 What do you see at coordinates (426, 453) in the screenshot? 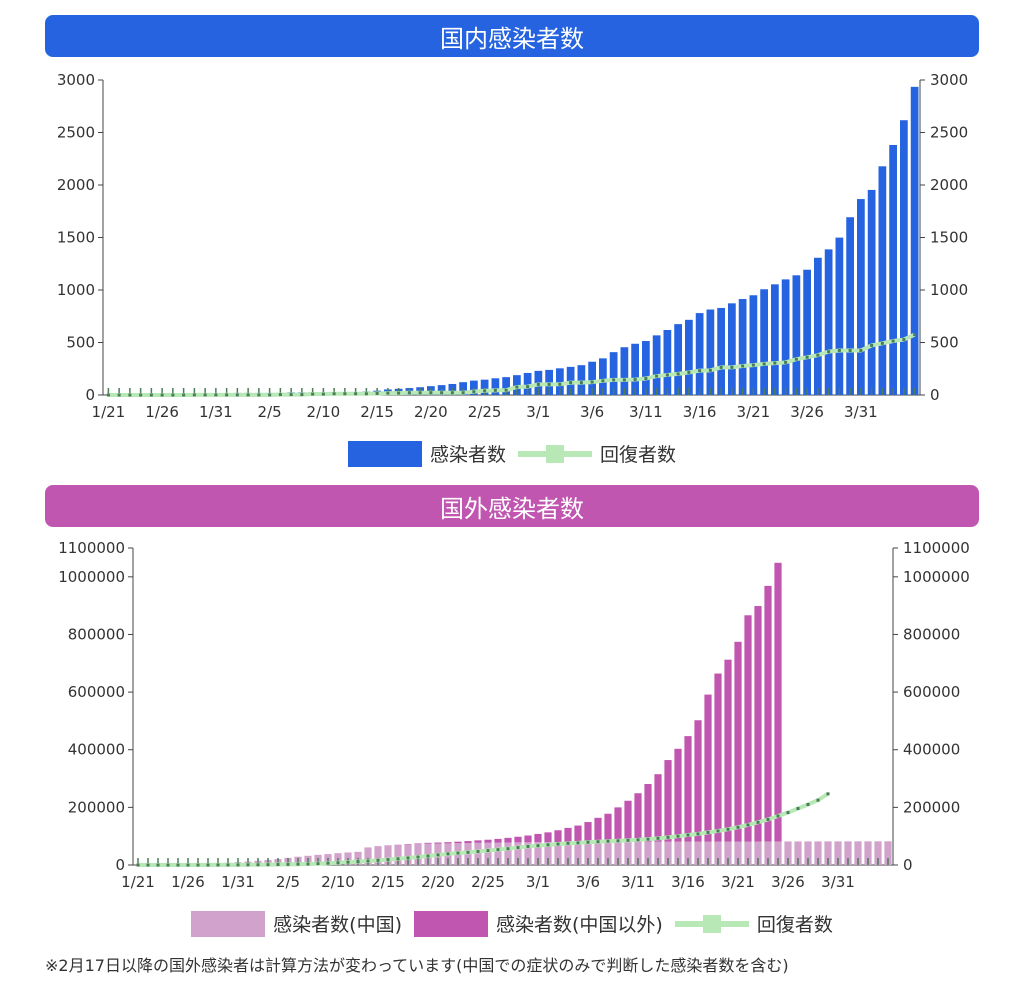
I see `legend-item-cases: 感染者数` at bounding box center [426, 453].